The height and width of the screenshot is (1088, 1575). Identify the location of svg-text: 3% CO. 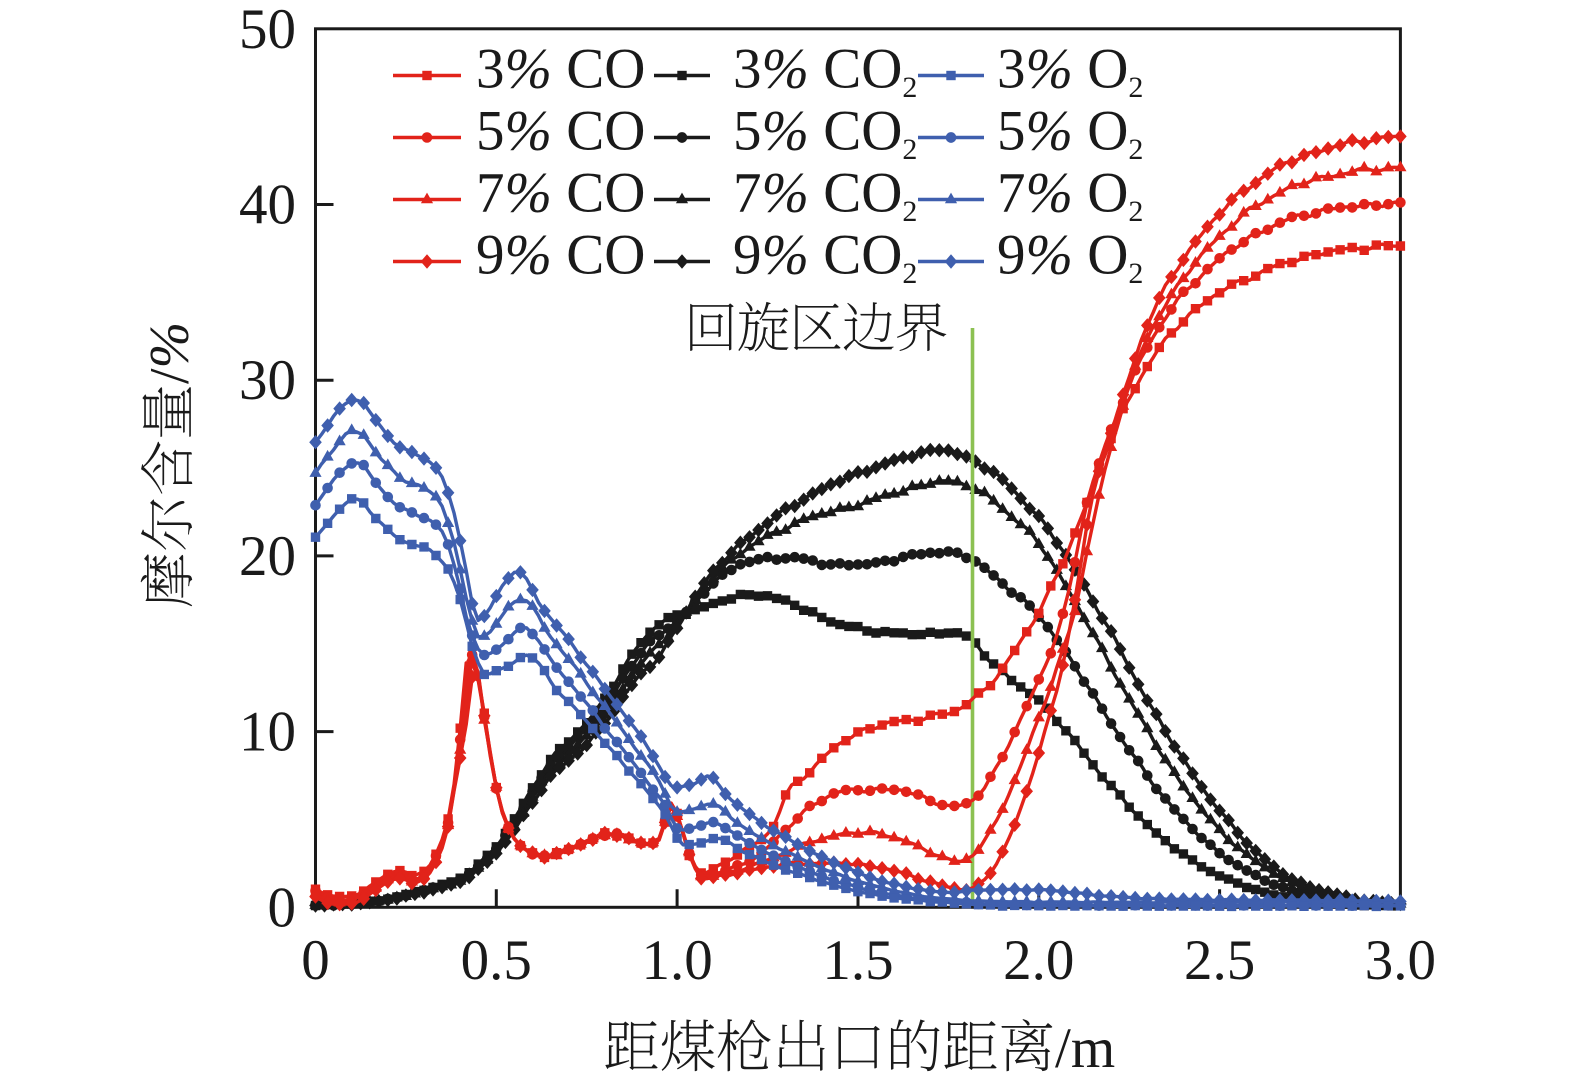
(560, 69).